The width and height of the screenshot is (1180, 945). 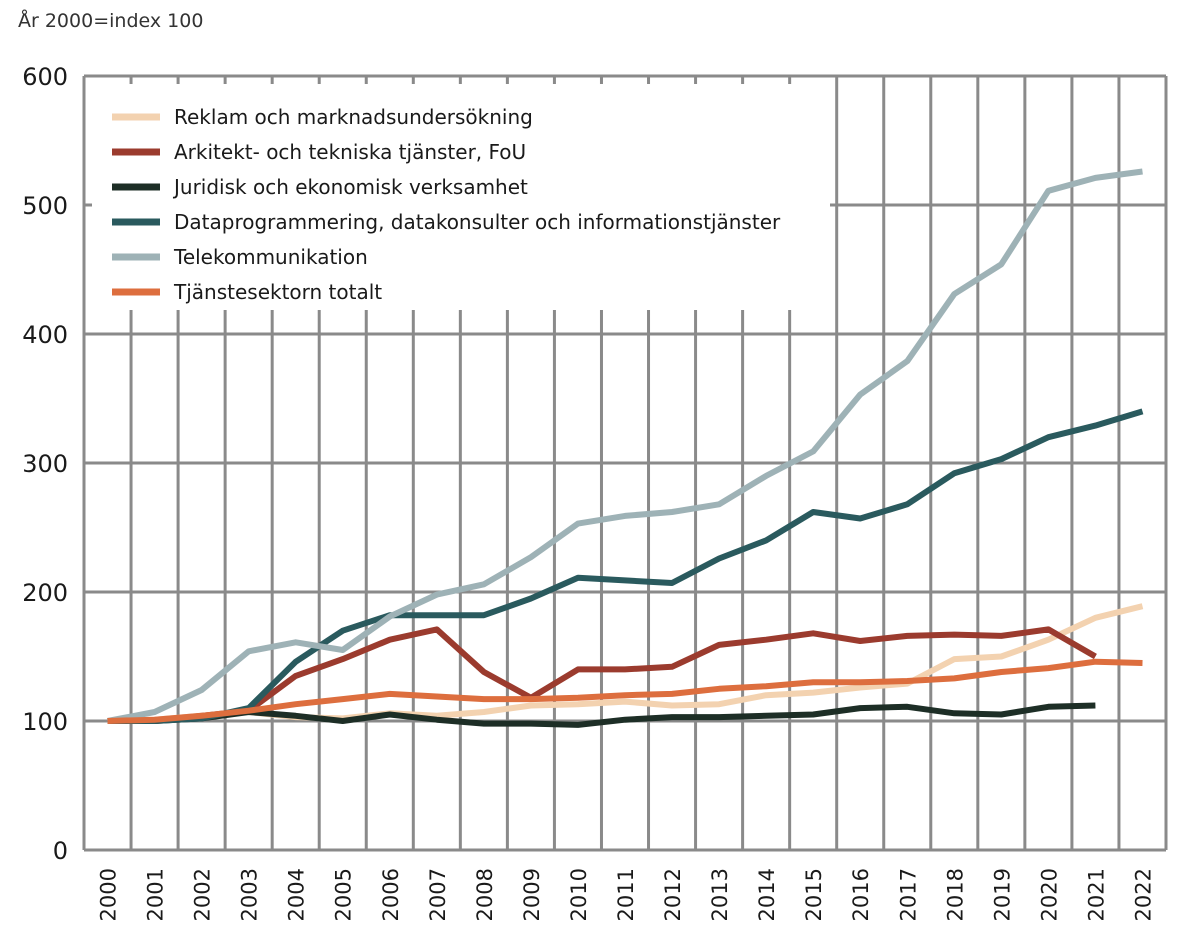 I want to click on x-tick-label: 2022, so click(x=1143, y=894).